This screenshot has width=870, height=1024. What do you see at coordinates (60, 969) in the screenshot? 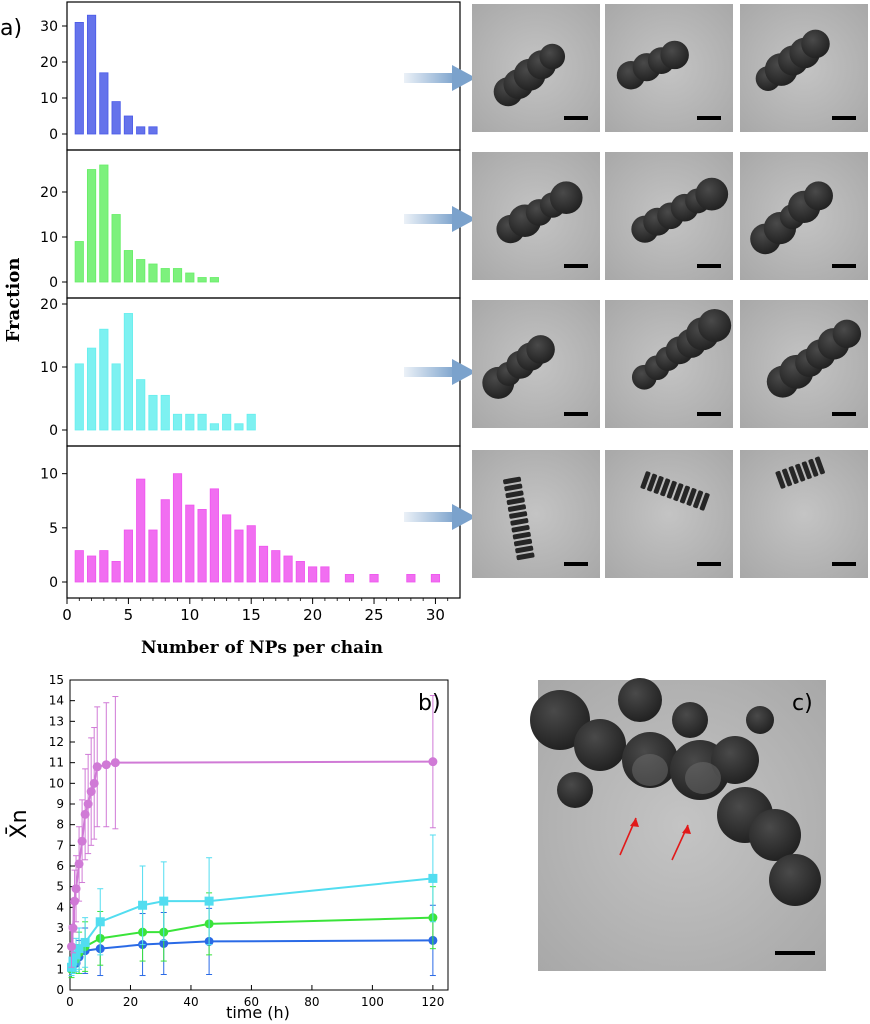
I see `y-tick-label: 1` at bounding box center [60, 969].